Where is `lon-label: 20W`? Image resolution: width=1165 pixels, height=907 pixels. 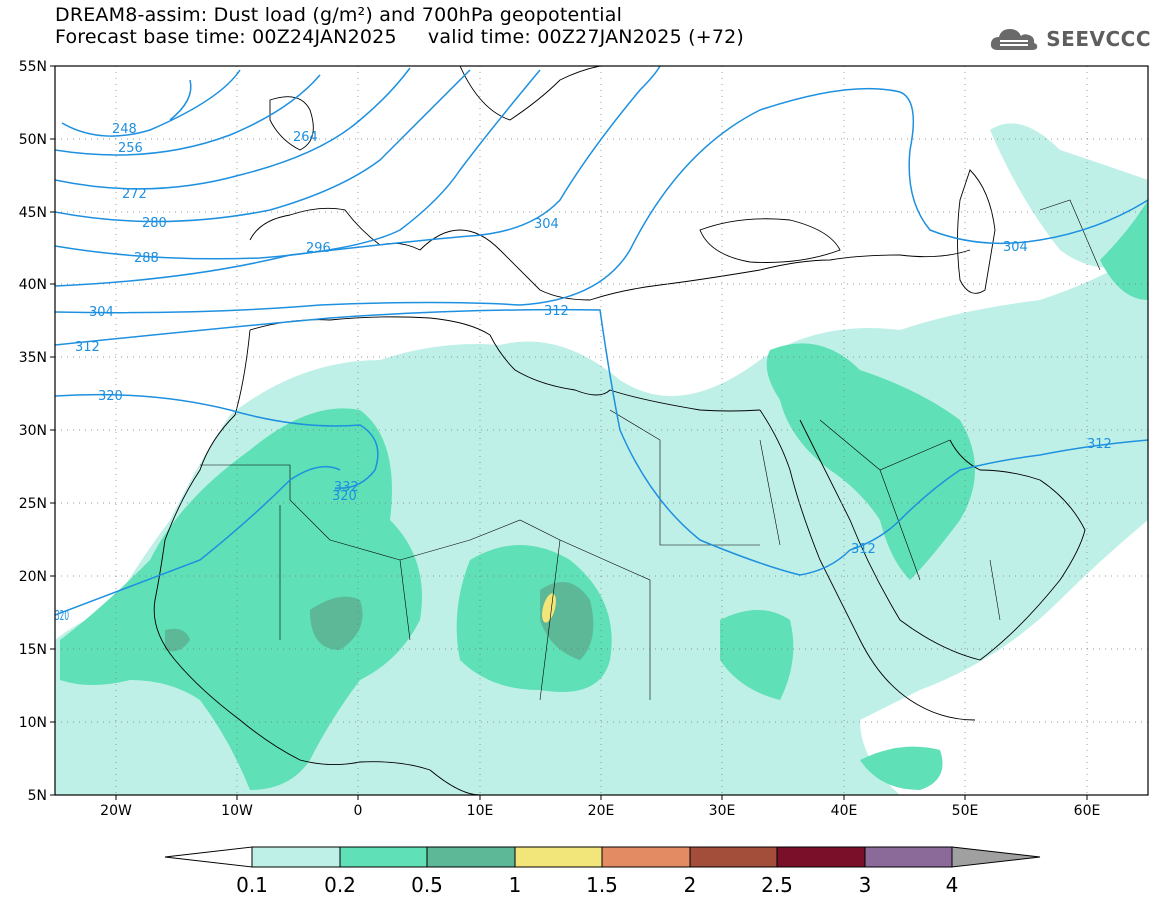 lon-label: 20W is located at coordinates (116, 811).